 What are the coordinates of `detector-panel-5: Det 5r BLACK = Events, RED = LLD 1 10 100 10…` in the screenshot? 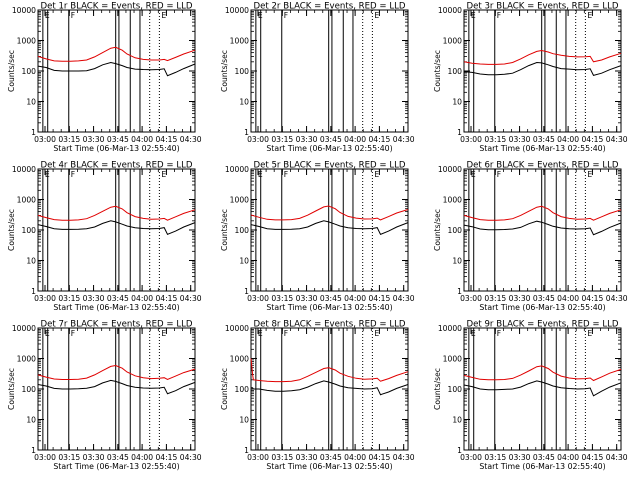 It's located at (317, 237).